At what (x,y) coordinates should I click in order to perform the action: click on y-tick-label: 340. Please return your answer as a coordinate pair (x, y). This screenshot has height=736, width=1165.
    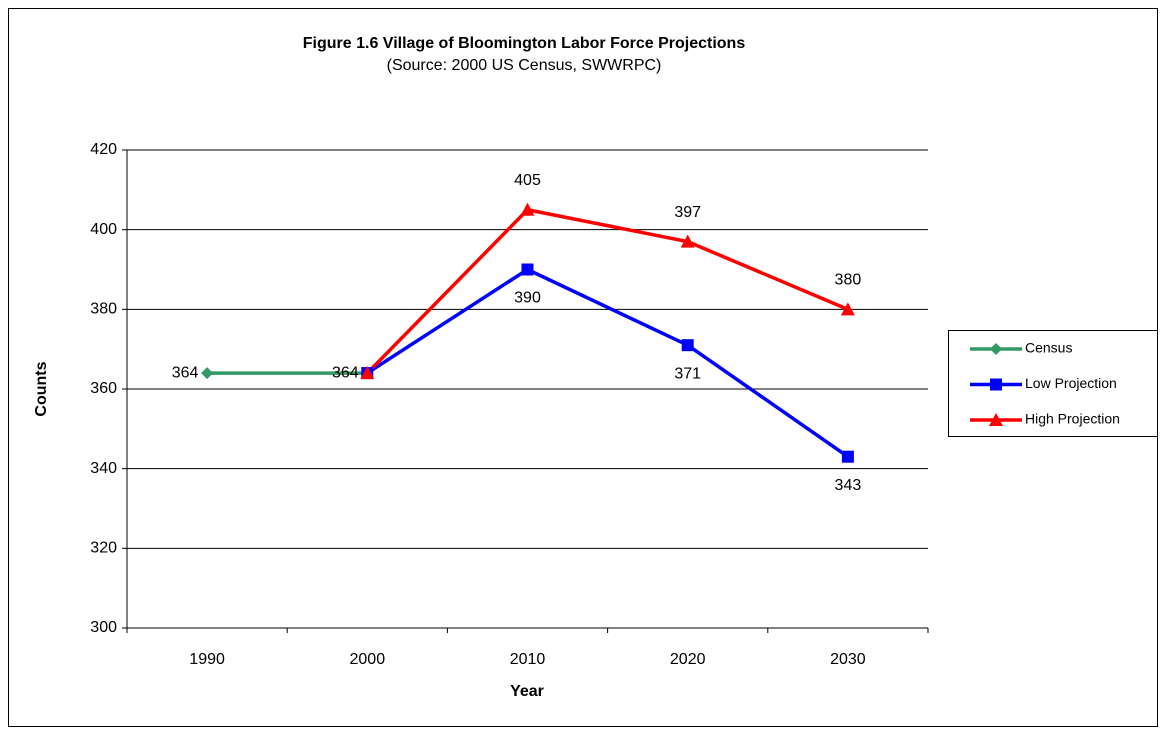
    Looking at the image, I should click on (103, 468).